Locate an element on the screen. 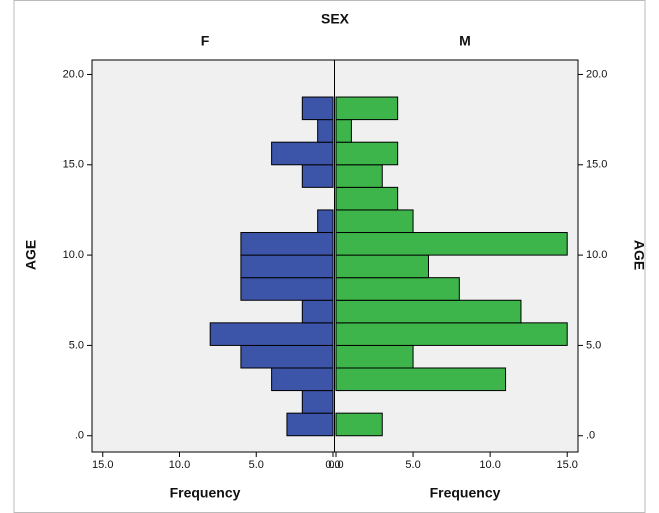  panel-label: F is located at coordinates (205, 41).